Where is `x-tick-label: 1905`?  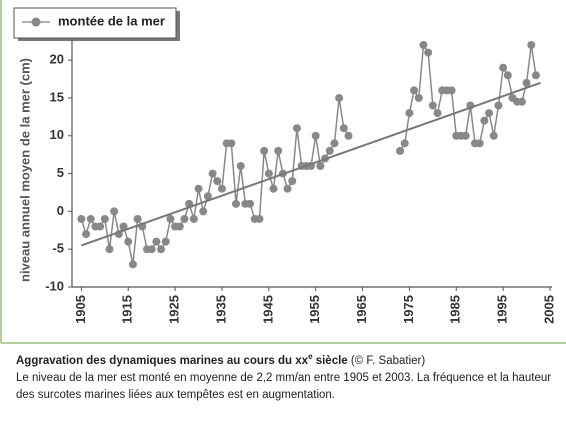
x-tick-label: 1905 is located at coordinates (80, 309).